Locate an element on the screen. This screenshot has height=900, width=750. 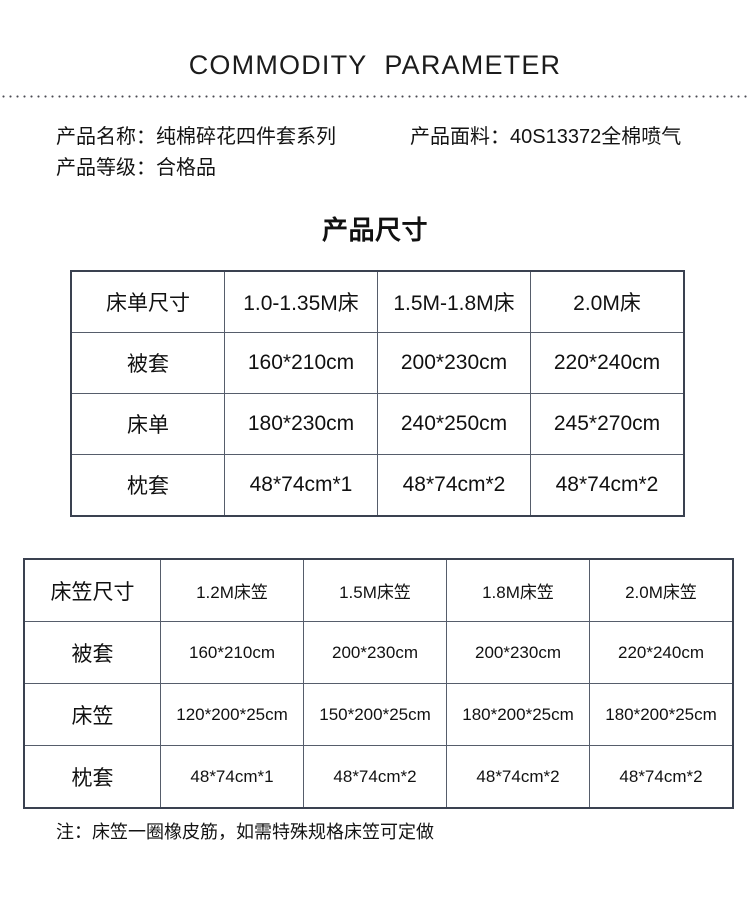
product-name-line: 产品名称：纯棉碎花四件套系列 is located at coordinates (196, 137).